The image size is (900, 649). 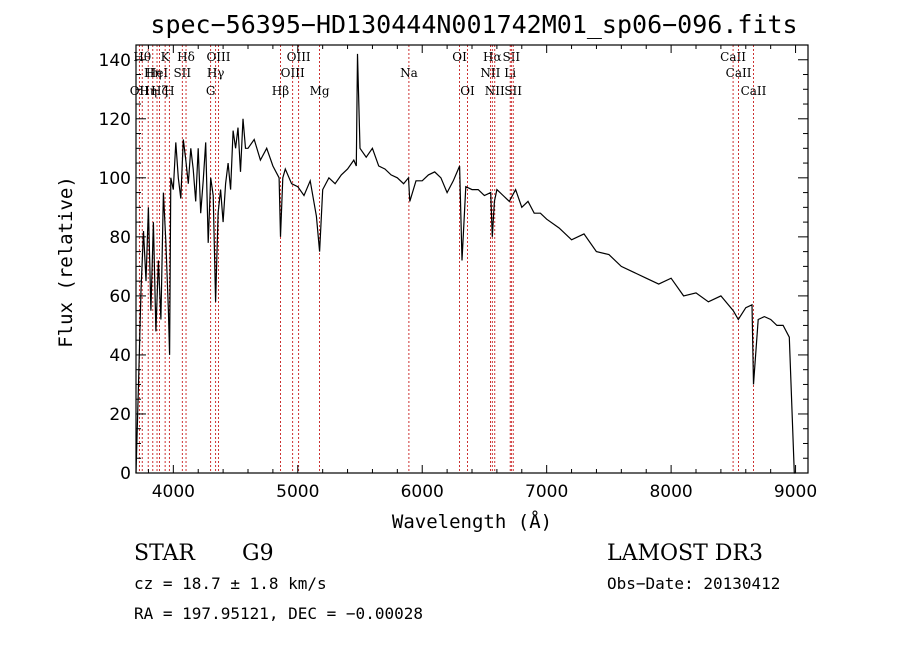 What do you see at coordinates (157, 73) in the screenshot?
I see `line-label-4: HeI` at bounding box center [157, 73].